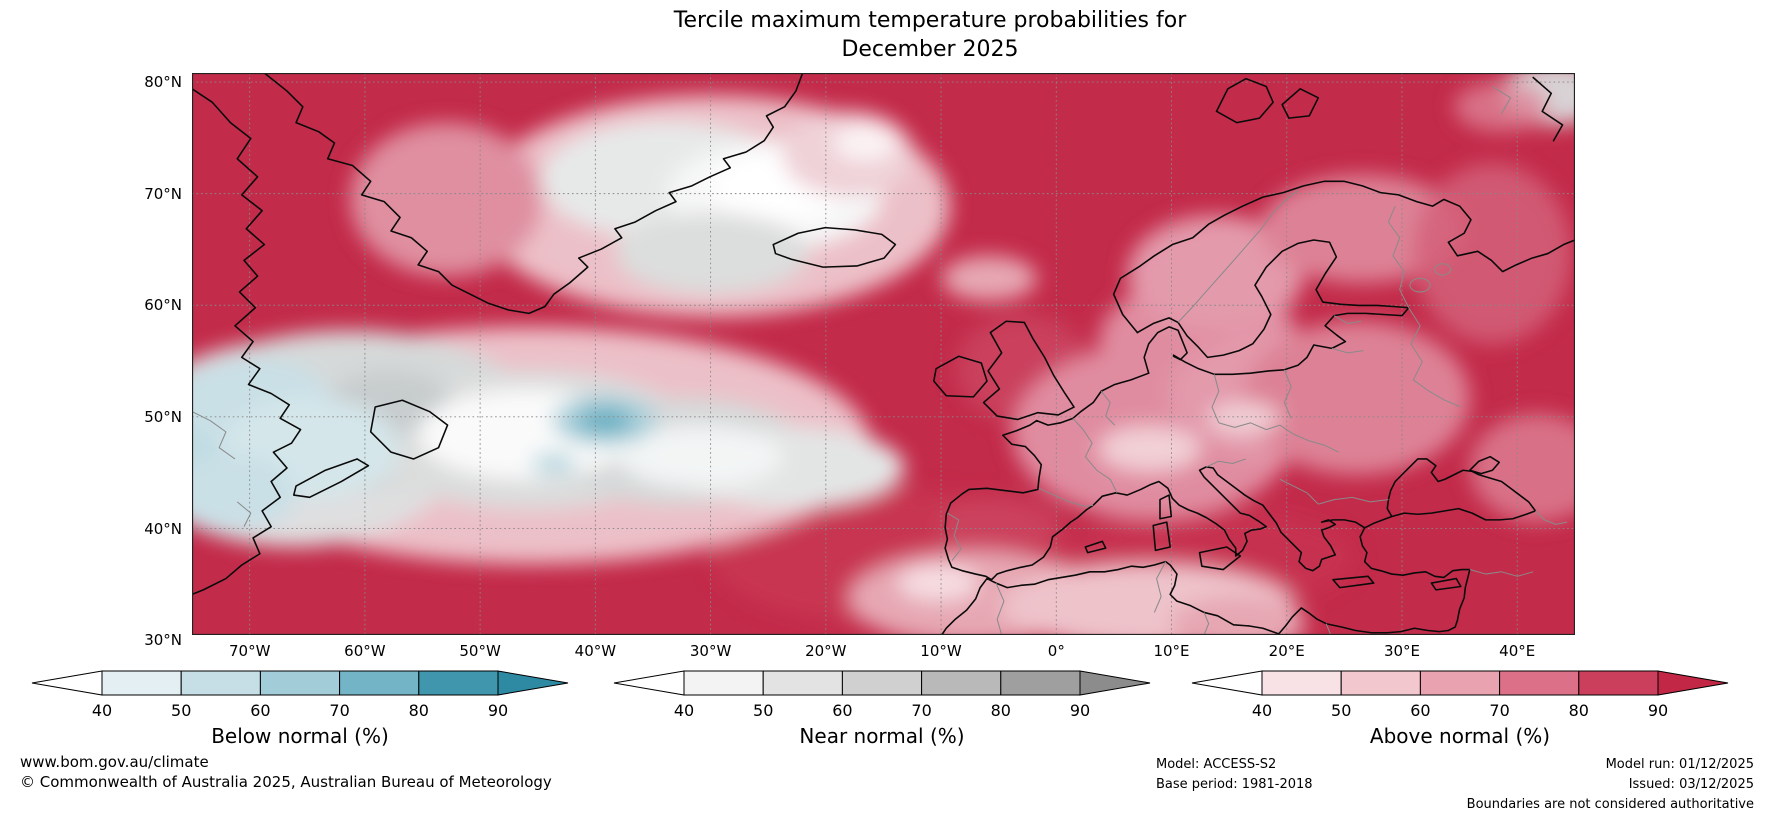 This screenshot has height=816, width=1770. What do you see at coordinates (1220, 558) in the screenshot?
I see `coast-sicily` at bounding box center [1220, 558].